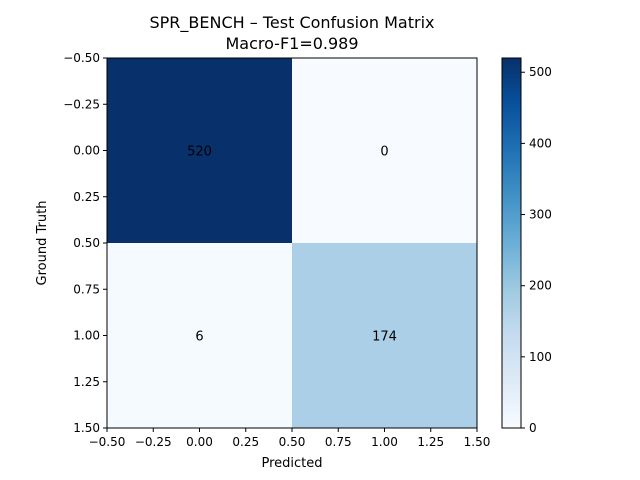 The width and height of the screenshot is (640, 480). Describe the element at coordinates (86, 151) in the screenshot. I see `y-tick-label: 0.00` at that location.